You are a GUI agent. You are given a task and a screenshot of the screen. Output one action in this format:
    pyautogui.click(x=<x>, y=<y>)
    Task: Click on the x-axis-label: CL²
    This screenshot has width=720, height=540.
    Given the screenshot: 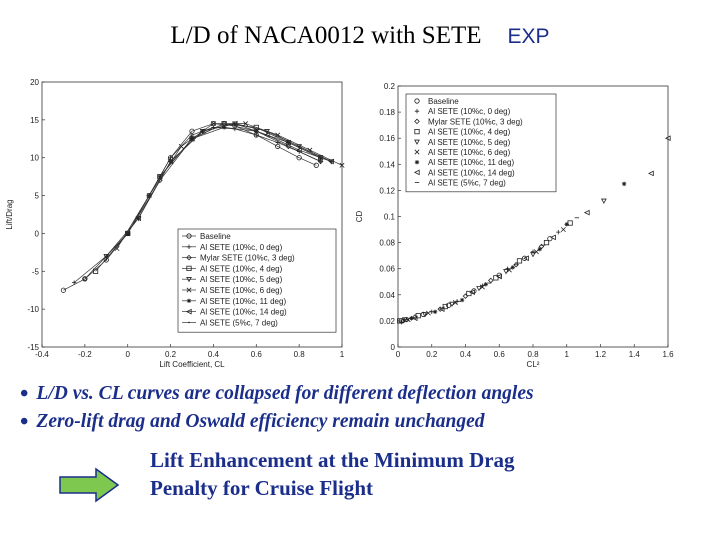 What is the action you would take?
    pyautogui.click(x=533, y=364)
    